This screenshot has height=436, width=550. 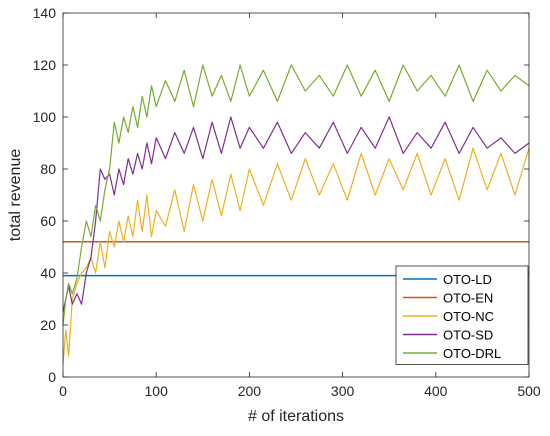 What do you see at coordinates (45, 65) in the screenshot?
I see `y-tick-label: 120` at bounding box center [45, 65].